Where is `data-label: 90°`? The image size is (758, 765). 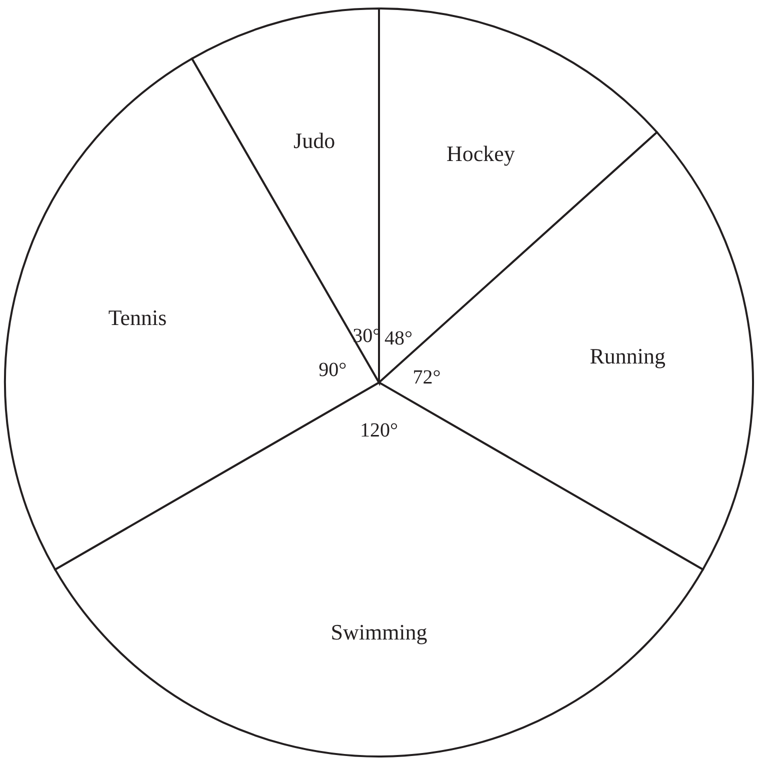 data-label: 90° is located at coordinates (332, 370).